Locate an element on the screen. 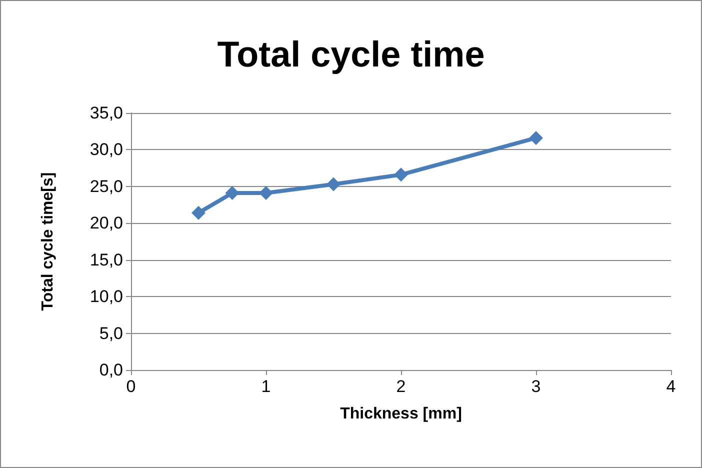 Image resolution: width=702 pixels, height=468 pixels. y-tick-label: 25,0 is located at coordinates (106, 186).